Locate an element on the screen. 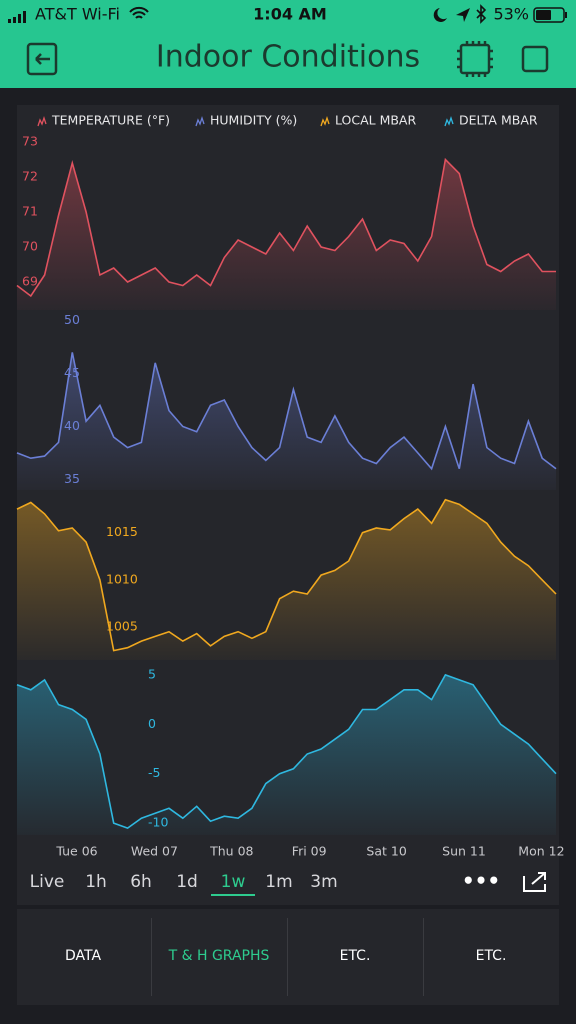  tabs: DATA T & H GRAPHS ETC. ETC. is located at coordinates (285, 957).